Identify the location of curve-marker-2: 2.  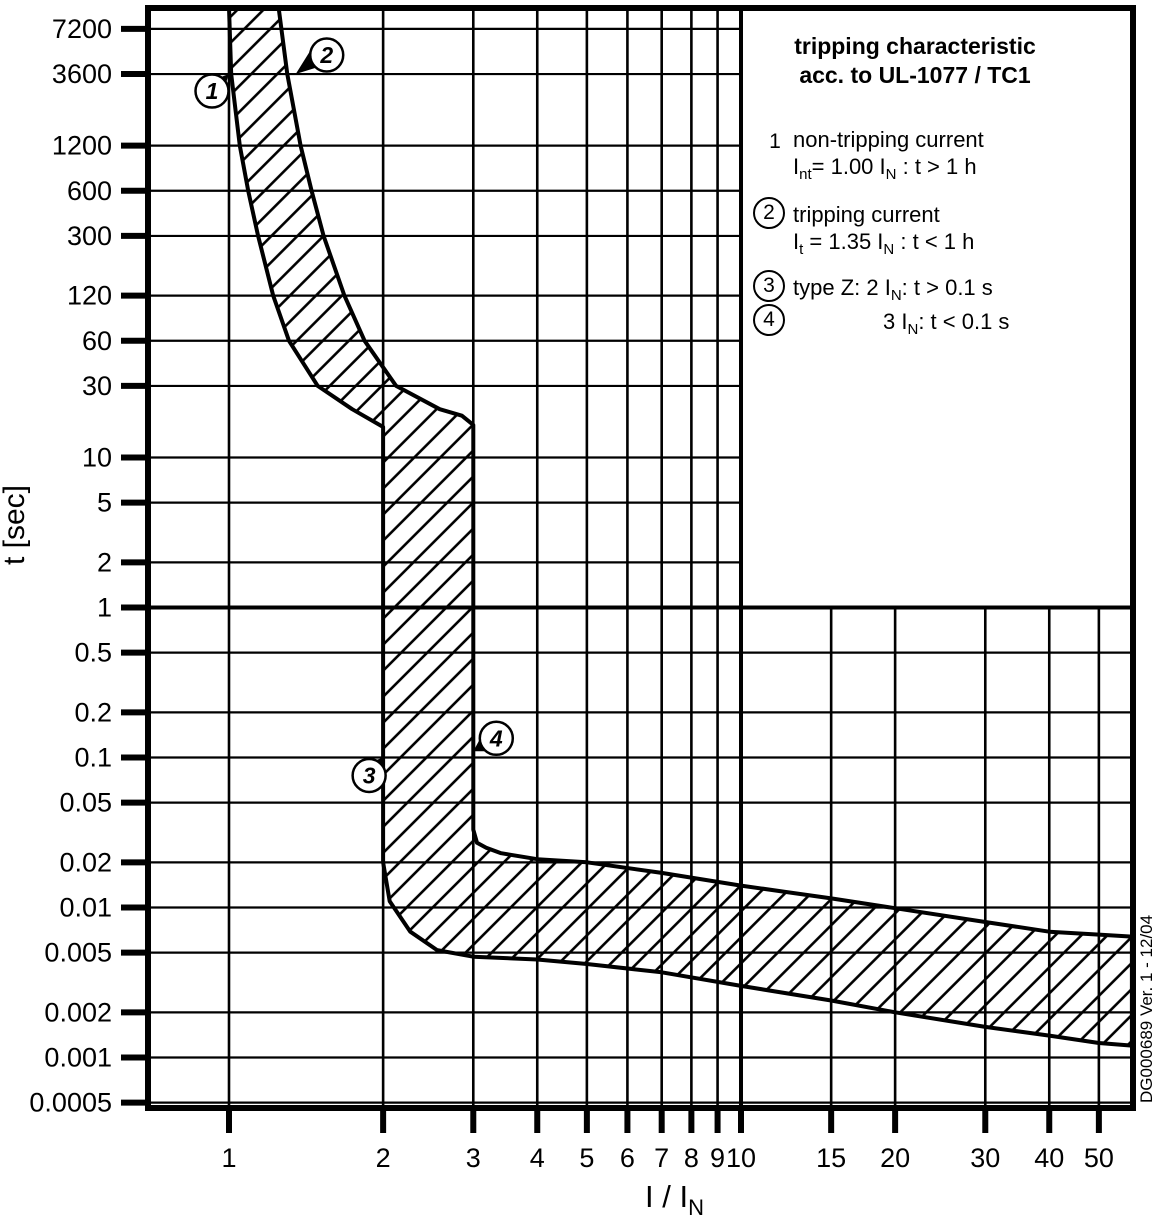
(320, 56).